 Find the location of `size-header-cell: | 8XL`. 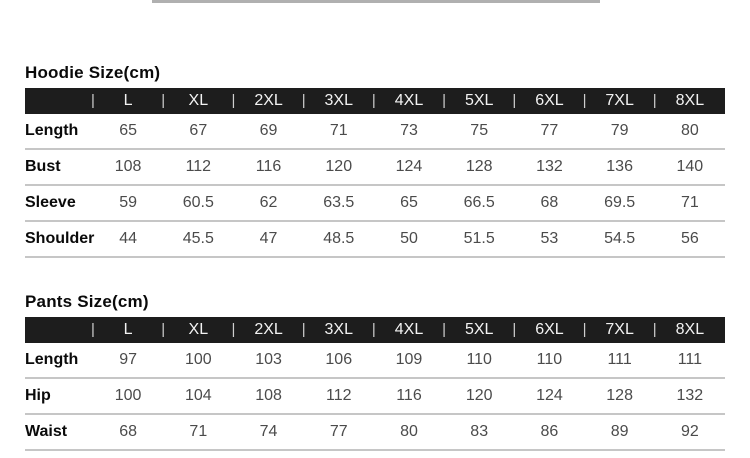

size-header-cell: | 8XL is located at coordinates (688, 101).